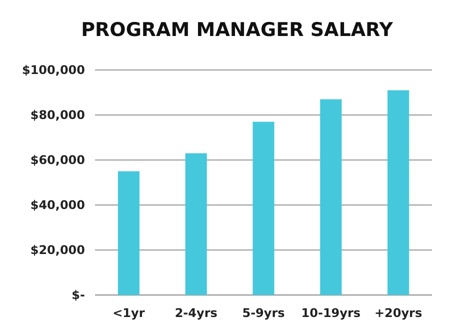 The image size is (474, 336). Describe the element at coordinates (237, 30) in the screenshot. I see `chart-title: PROGRAM MANAGER SALARY` at that location.